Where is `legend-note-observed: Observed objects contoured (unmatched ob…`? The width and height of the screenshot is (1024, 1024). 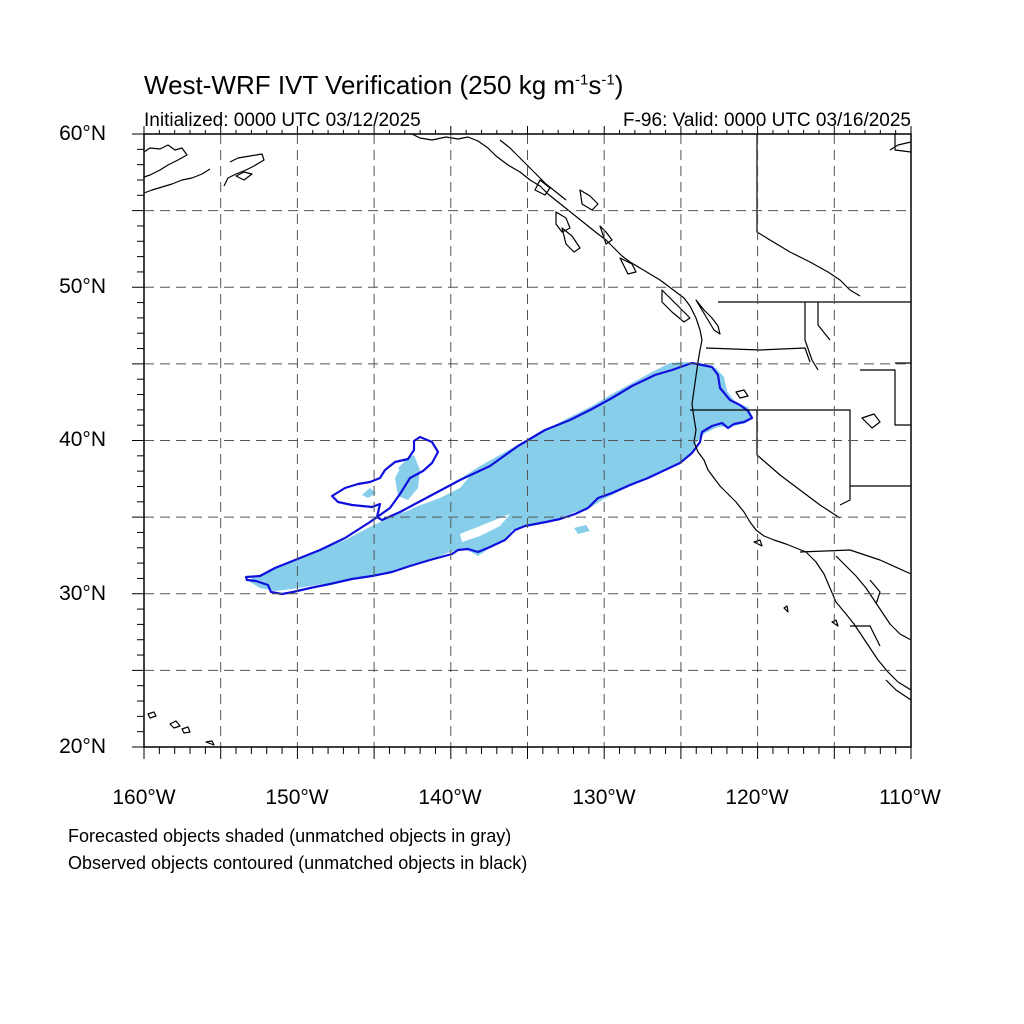
legend-note-observed: Observed objects contoured (unmatched ob… is located at coordinates (298, 863).